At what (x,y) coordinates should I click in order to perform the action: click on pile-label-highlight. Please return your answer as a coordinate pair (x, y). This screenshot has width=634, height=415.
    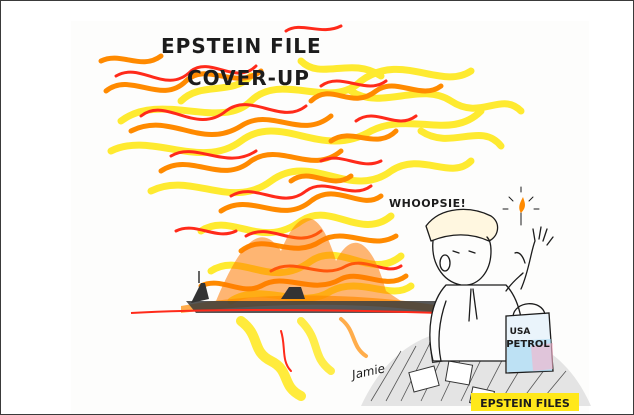
    Looking at the image, I should click on (525, 402).